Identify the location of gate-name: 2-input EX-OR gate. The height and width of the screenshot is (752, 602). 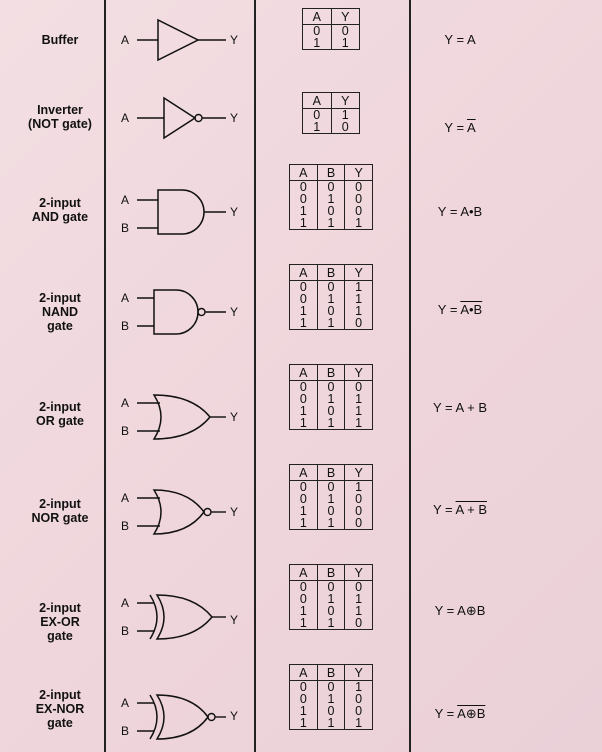
(60, 622).